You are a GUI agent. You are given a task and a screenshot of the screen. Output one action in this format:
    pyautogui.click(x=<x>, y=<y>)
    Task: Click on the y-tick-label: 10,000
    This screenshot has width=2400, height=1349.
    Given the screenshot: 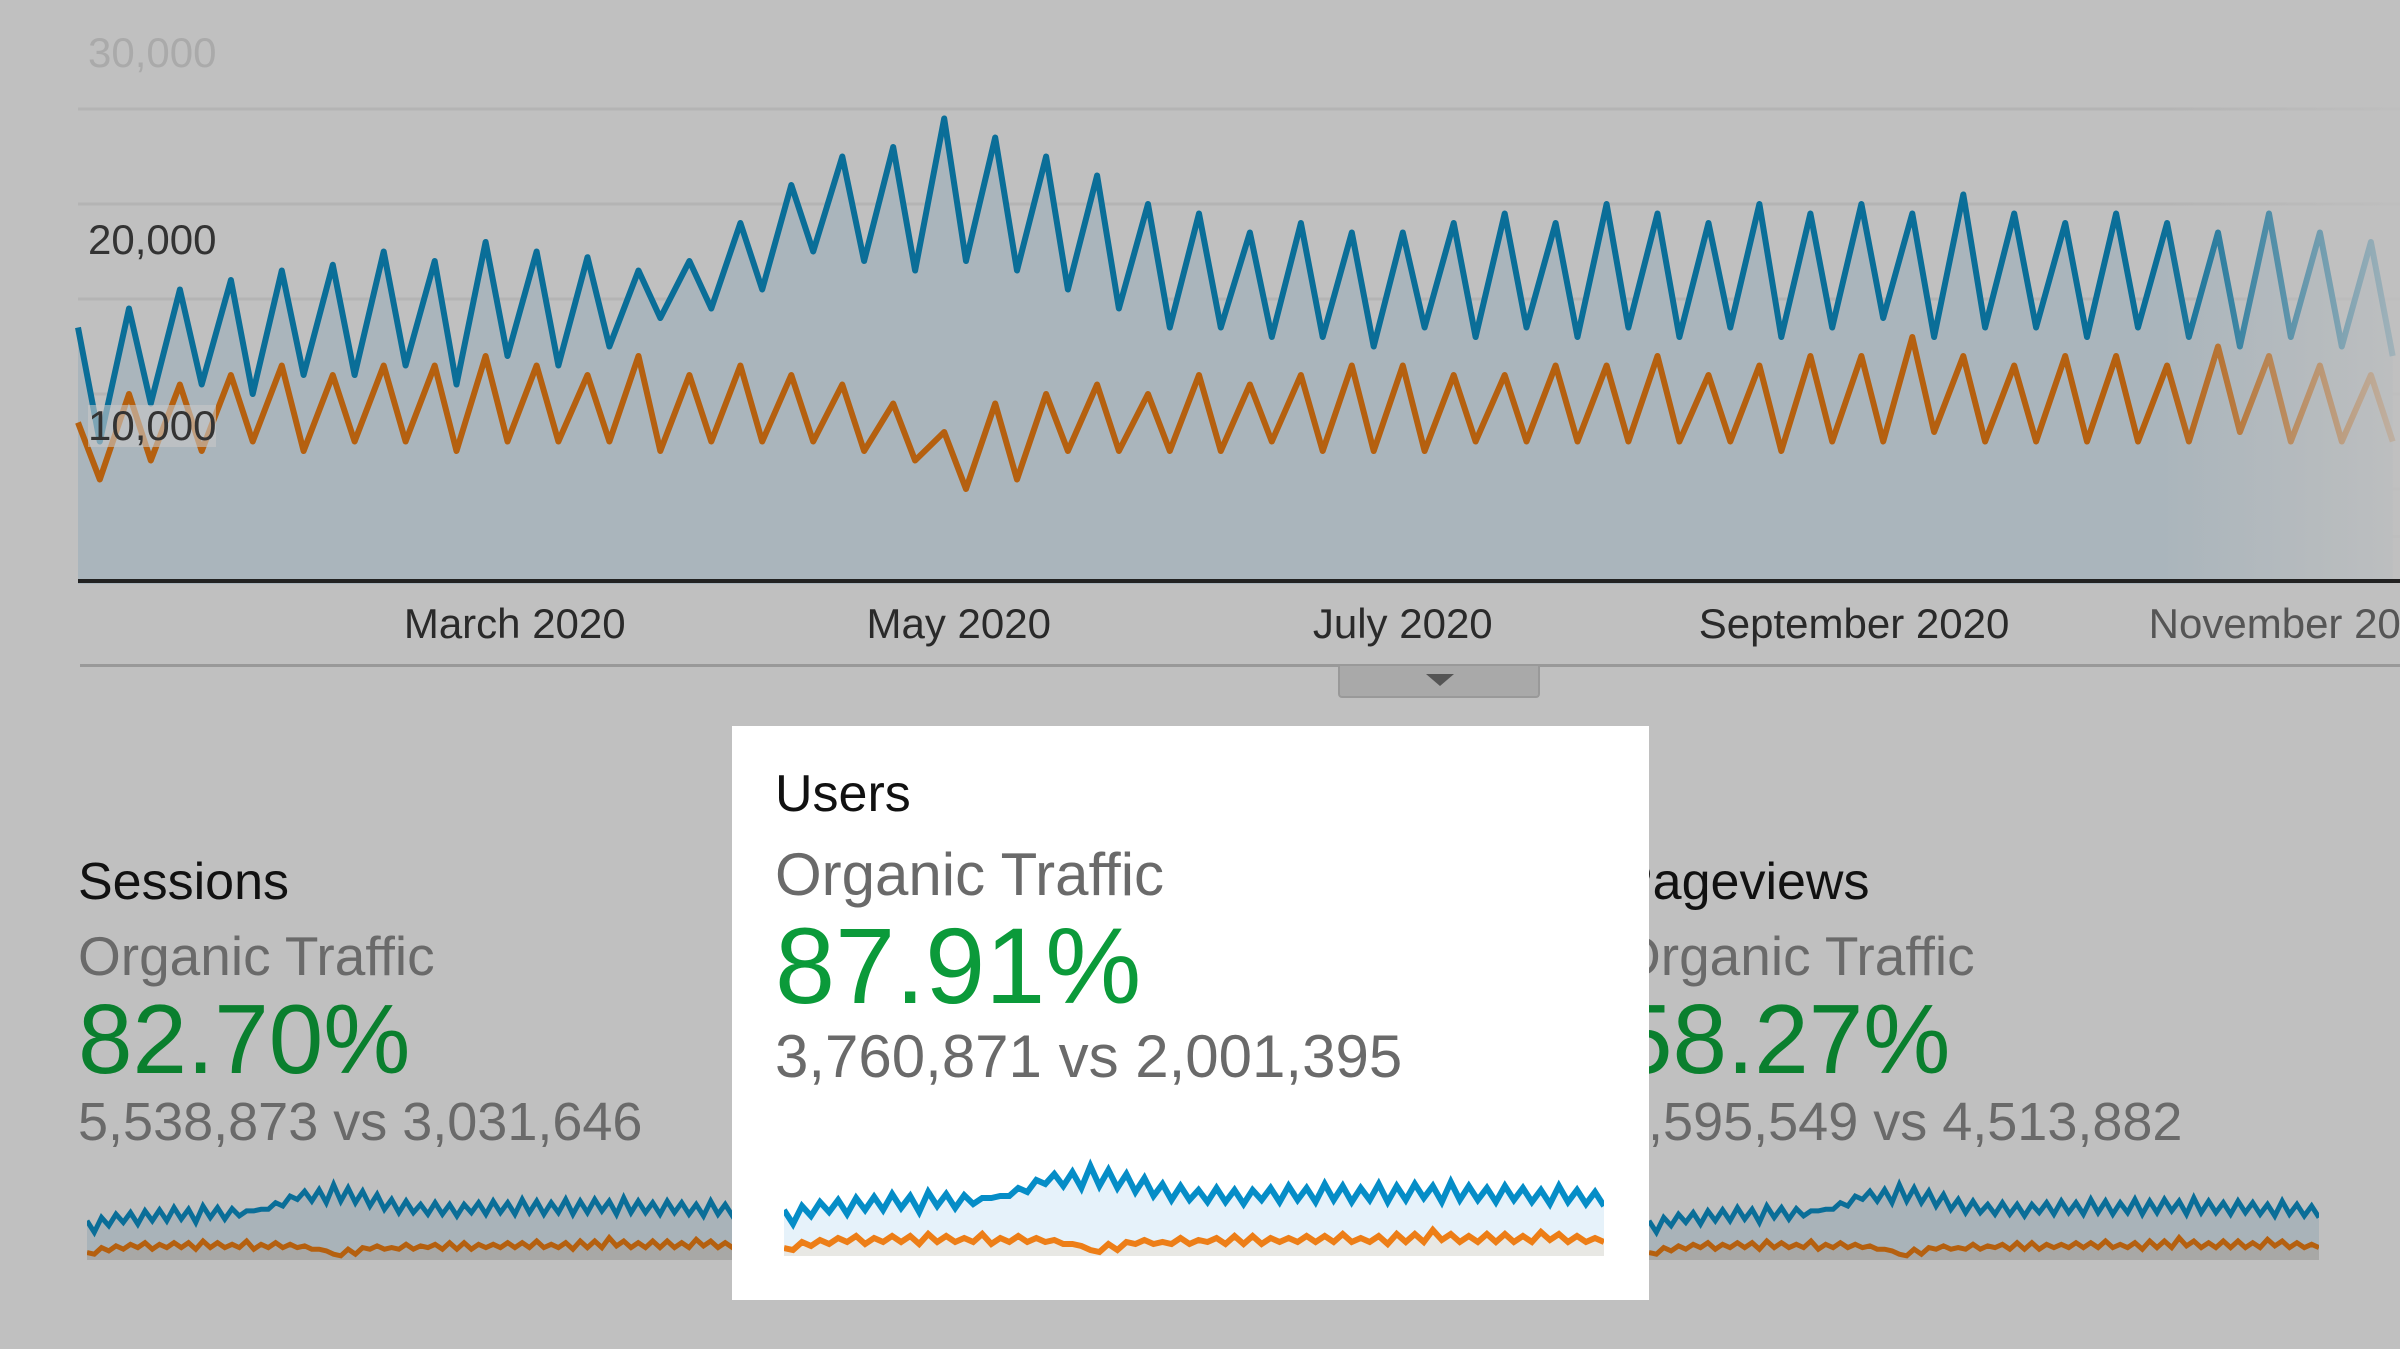 What is the action you would take?
    pyautogui.click(x=152, y=425)
    